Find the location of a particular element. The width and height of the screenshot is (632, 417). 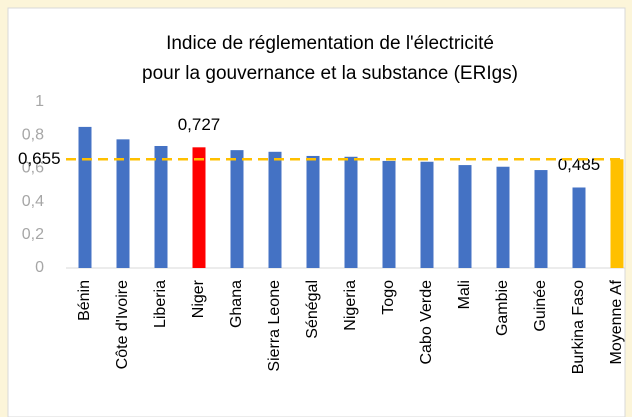

y-tick-label: 1 is located at coordinates (39, 101).